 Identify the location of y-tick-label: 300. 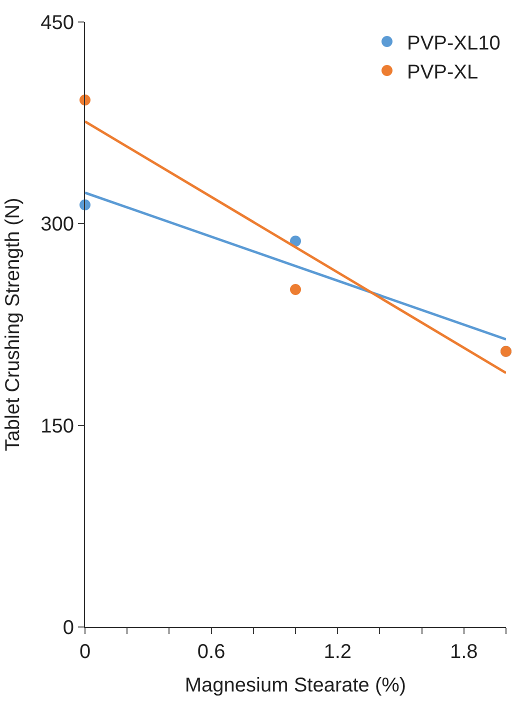
(57, 225).